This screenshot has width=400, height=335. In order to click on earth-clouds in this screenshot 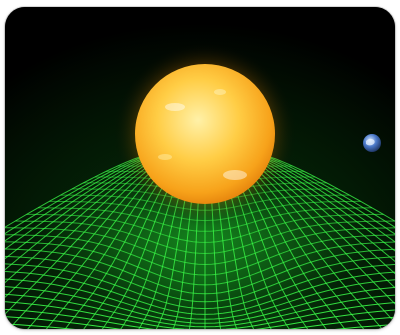, I will do `click(370, 142)`.